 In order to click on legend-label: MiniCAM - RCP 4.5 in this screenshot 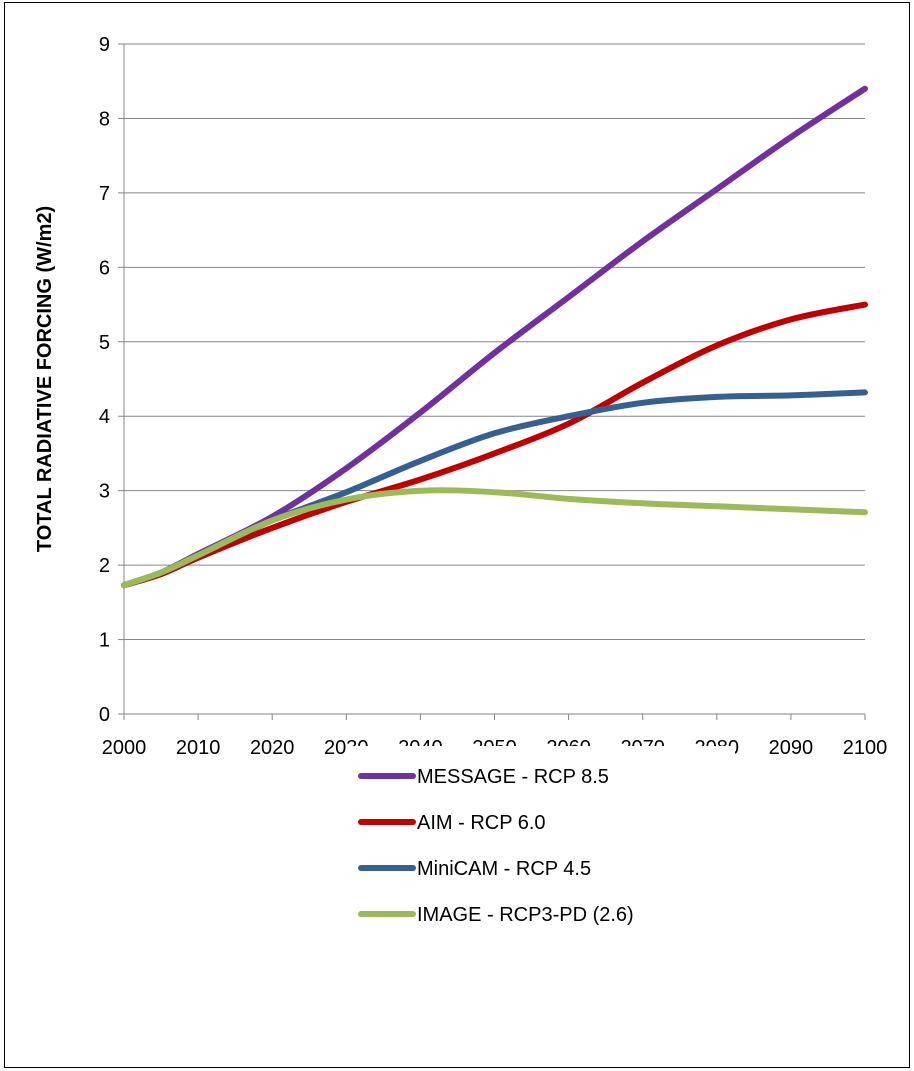, I will do `click(504, 869)`.